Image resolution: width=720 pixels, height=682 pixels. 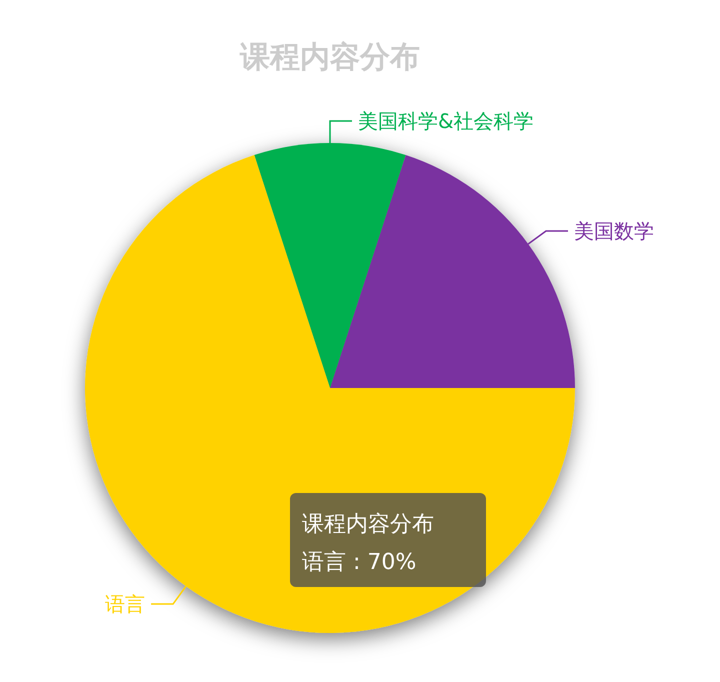 What do you see at coordinates (388, 540) in the screenshot?
I see `tooltip: 课程内容分布 语言 : 70%` at bounding box center [388, 540].